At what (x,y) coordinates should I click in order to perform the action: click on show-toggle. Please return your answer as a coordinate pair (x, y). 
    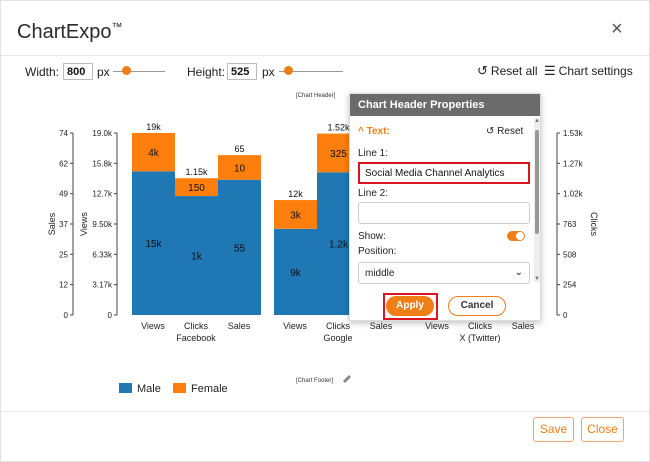
    Looking at the image, I should click on (516, 236).